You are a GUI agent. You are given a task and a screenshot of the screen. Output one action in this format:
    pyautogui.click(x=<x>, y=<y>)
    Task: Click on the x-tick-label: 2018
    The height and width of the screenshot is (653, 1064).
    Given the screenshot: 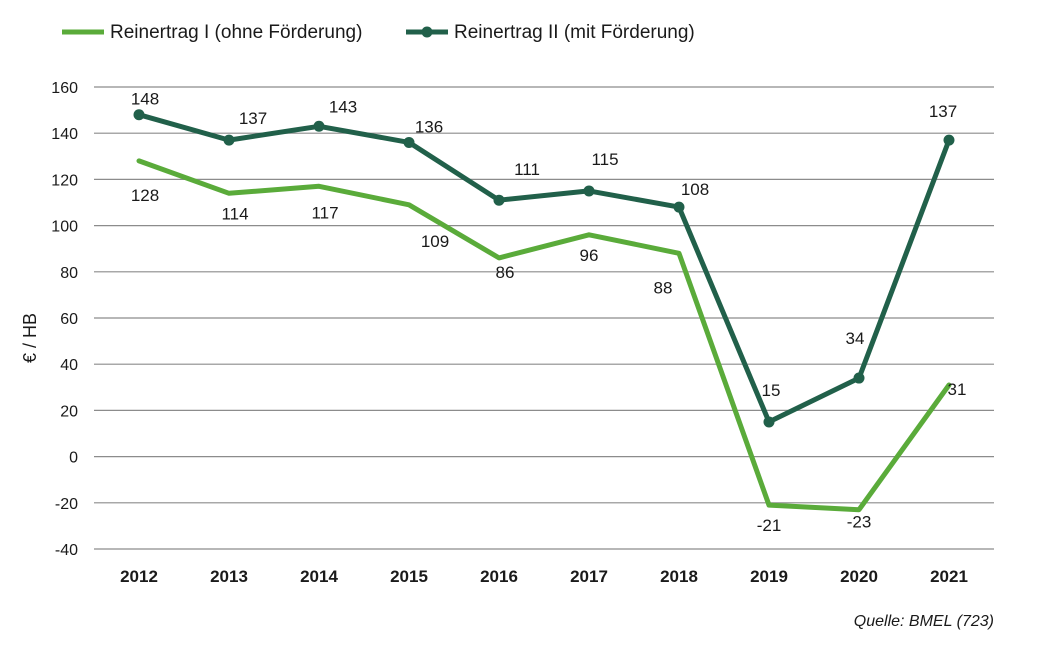 What is the action you would take?
    pyautogui.click(x=679, y=576)
    